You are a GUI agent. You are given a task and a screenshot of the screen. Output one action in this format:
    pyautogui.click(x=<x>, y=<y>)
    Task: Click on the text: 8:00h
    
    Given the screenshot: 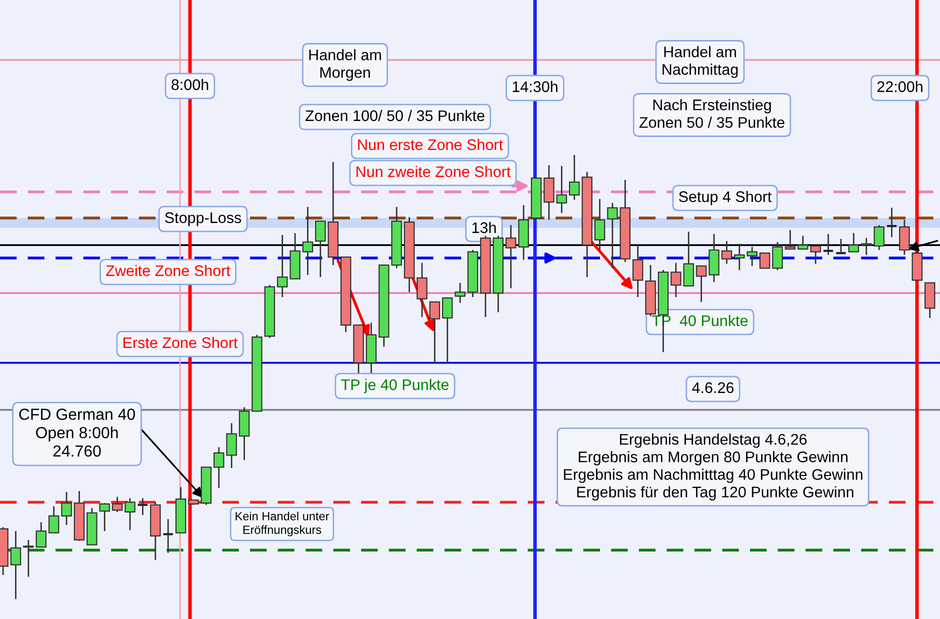 What is the action you would take?
    pyautogui.click(x=190, y=84)
    